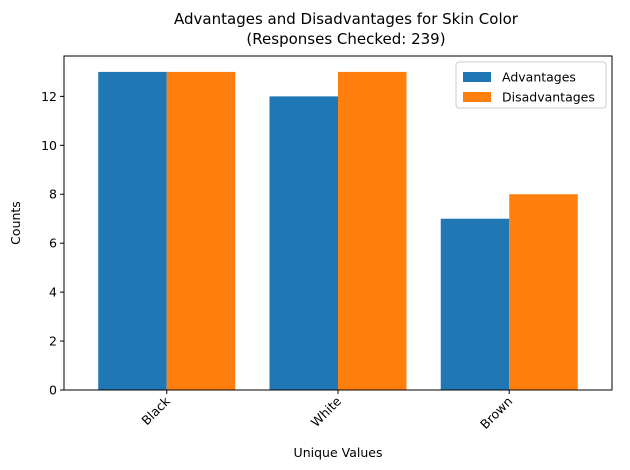  Describe the element at coordinates (132, 231) in the screenshot. I see `bar-advantages-black` at that location.